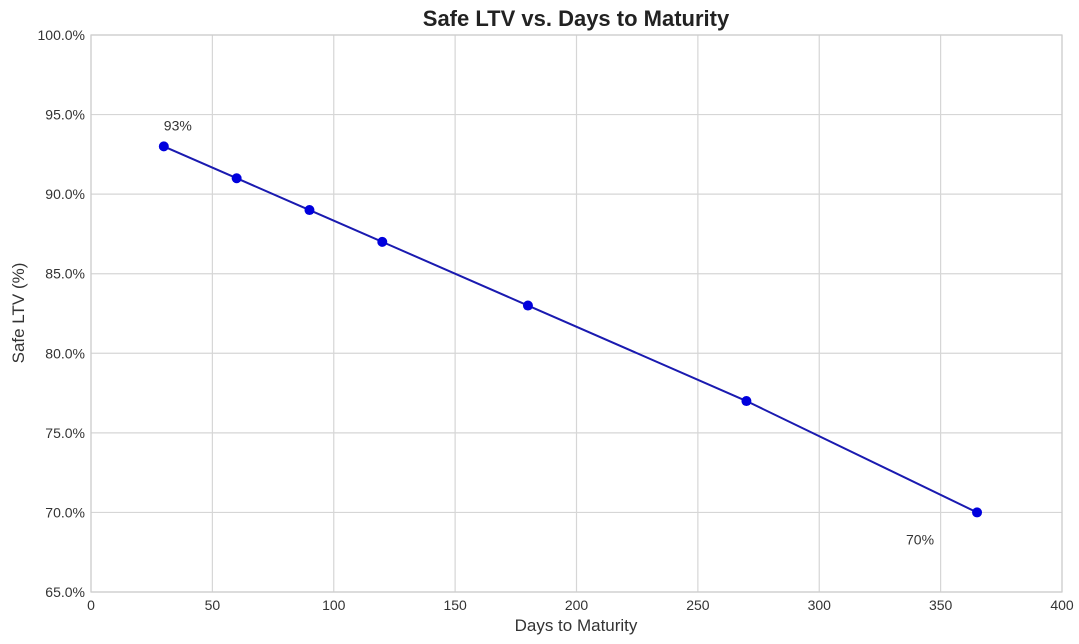 Image resolution: width=1079 pixels, height=644 pixels. What do you see at coordinates (91, 605) in the screenshot?
I see `x-tick-label: 0` at bounding box center [91, 605].